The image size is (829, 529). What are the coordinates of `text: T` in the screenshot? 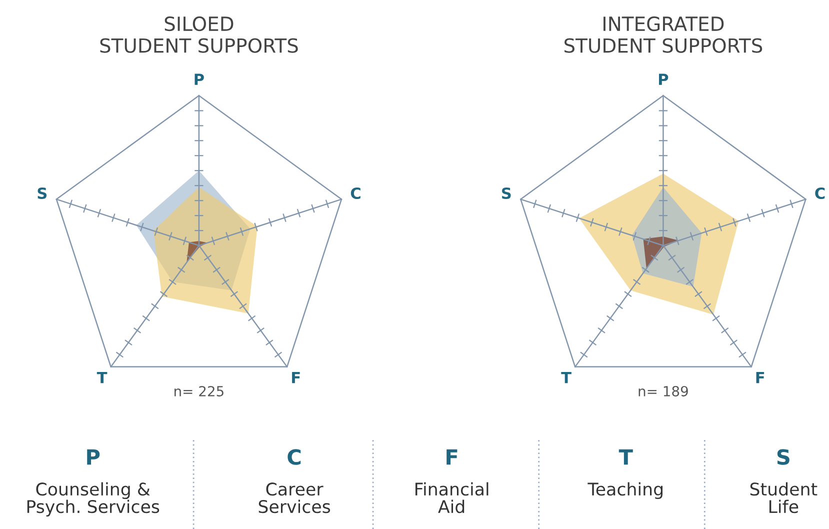 It's located at (625, 457).